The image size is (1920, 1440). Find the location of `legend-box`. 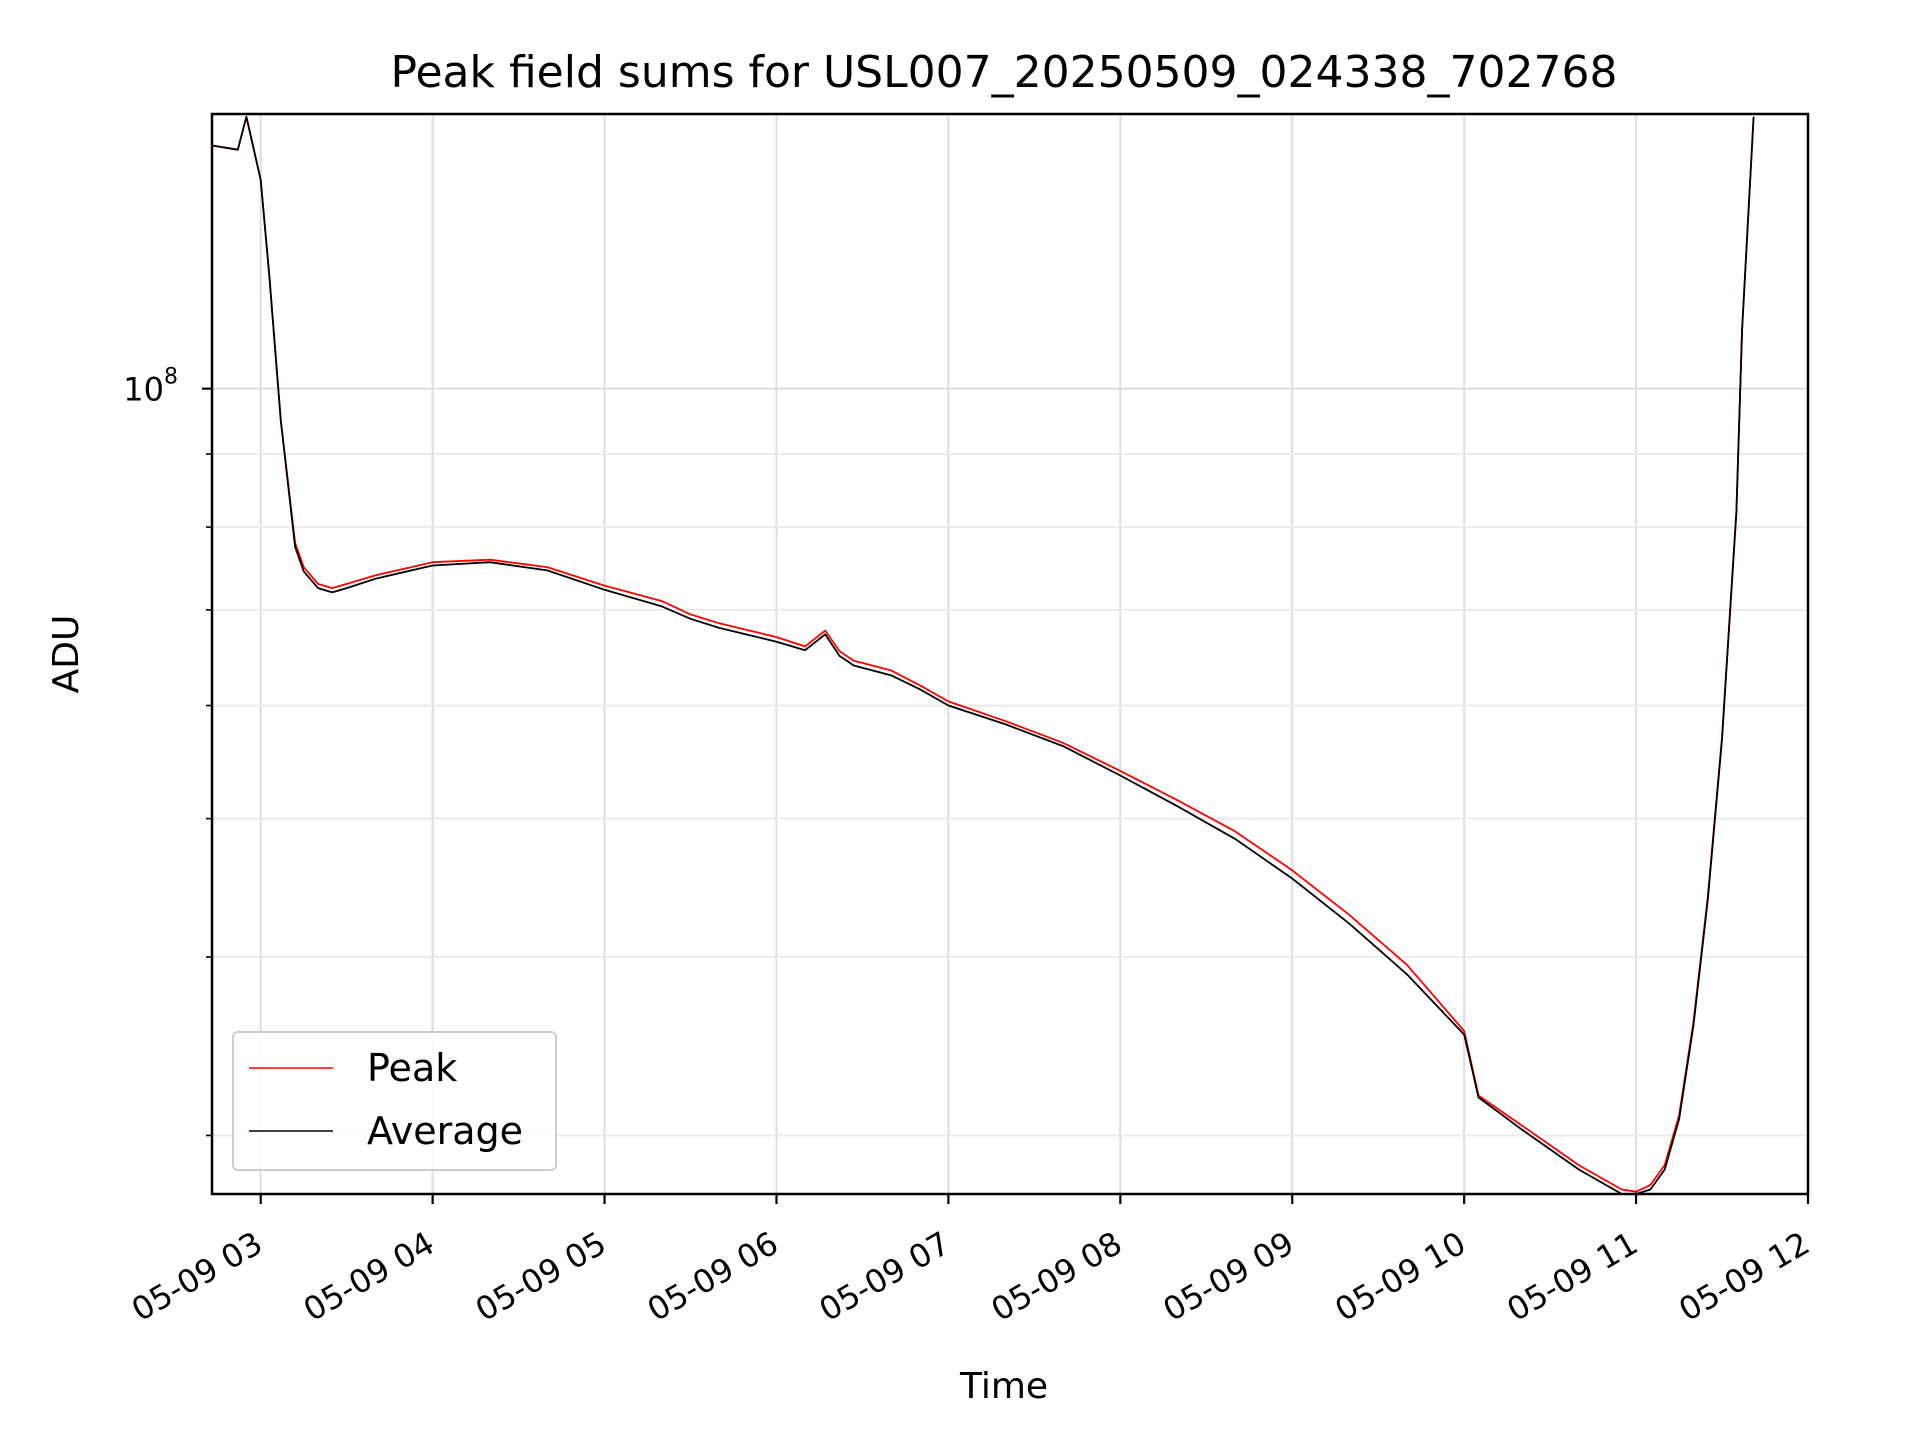

legend-box is located at coordinates (394, 1101).